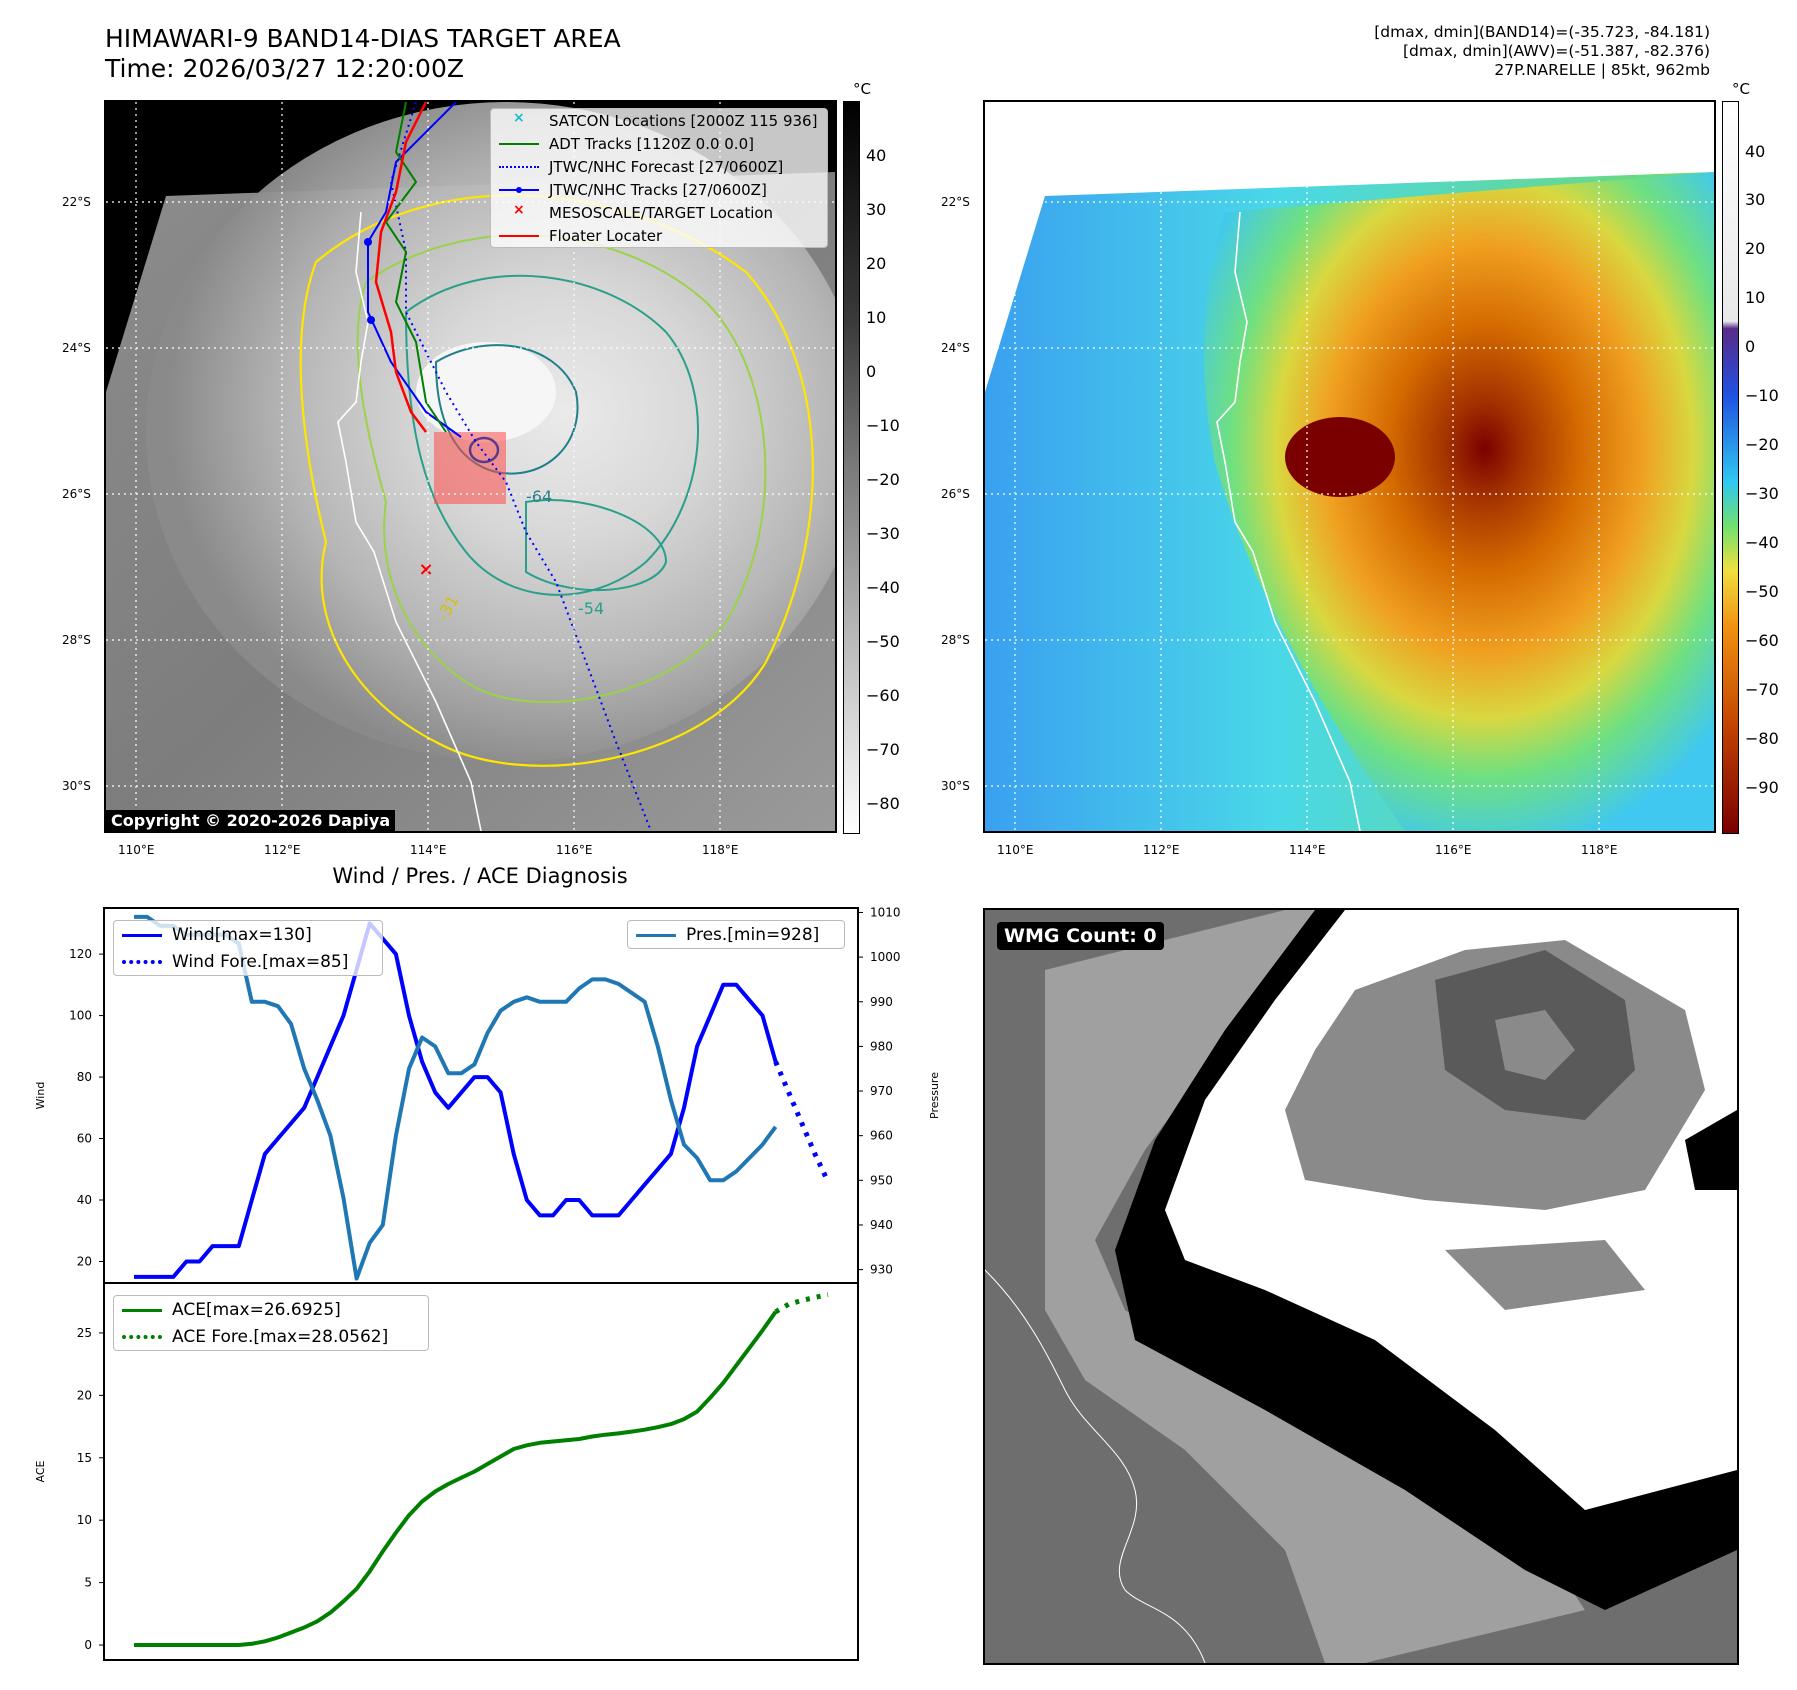  Describe the element at coordinates (753, 934) in the screenshot. I see `legend-label: Pres.[min=928]` at that location.